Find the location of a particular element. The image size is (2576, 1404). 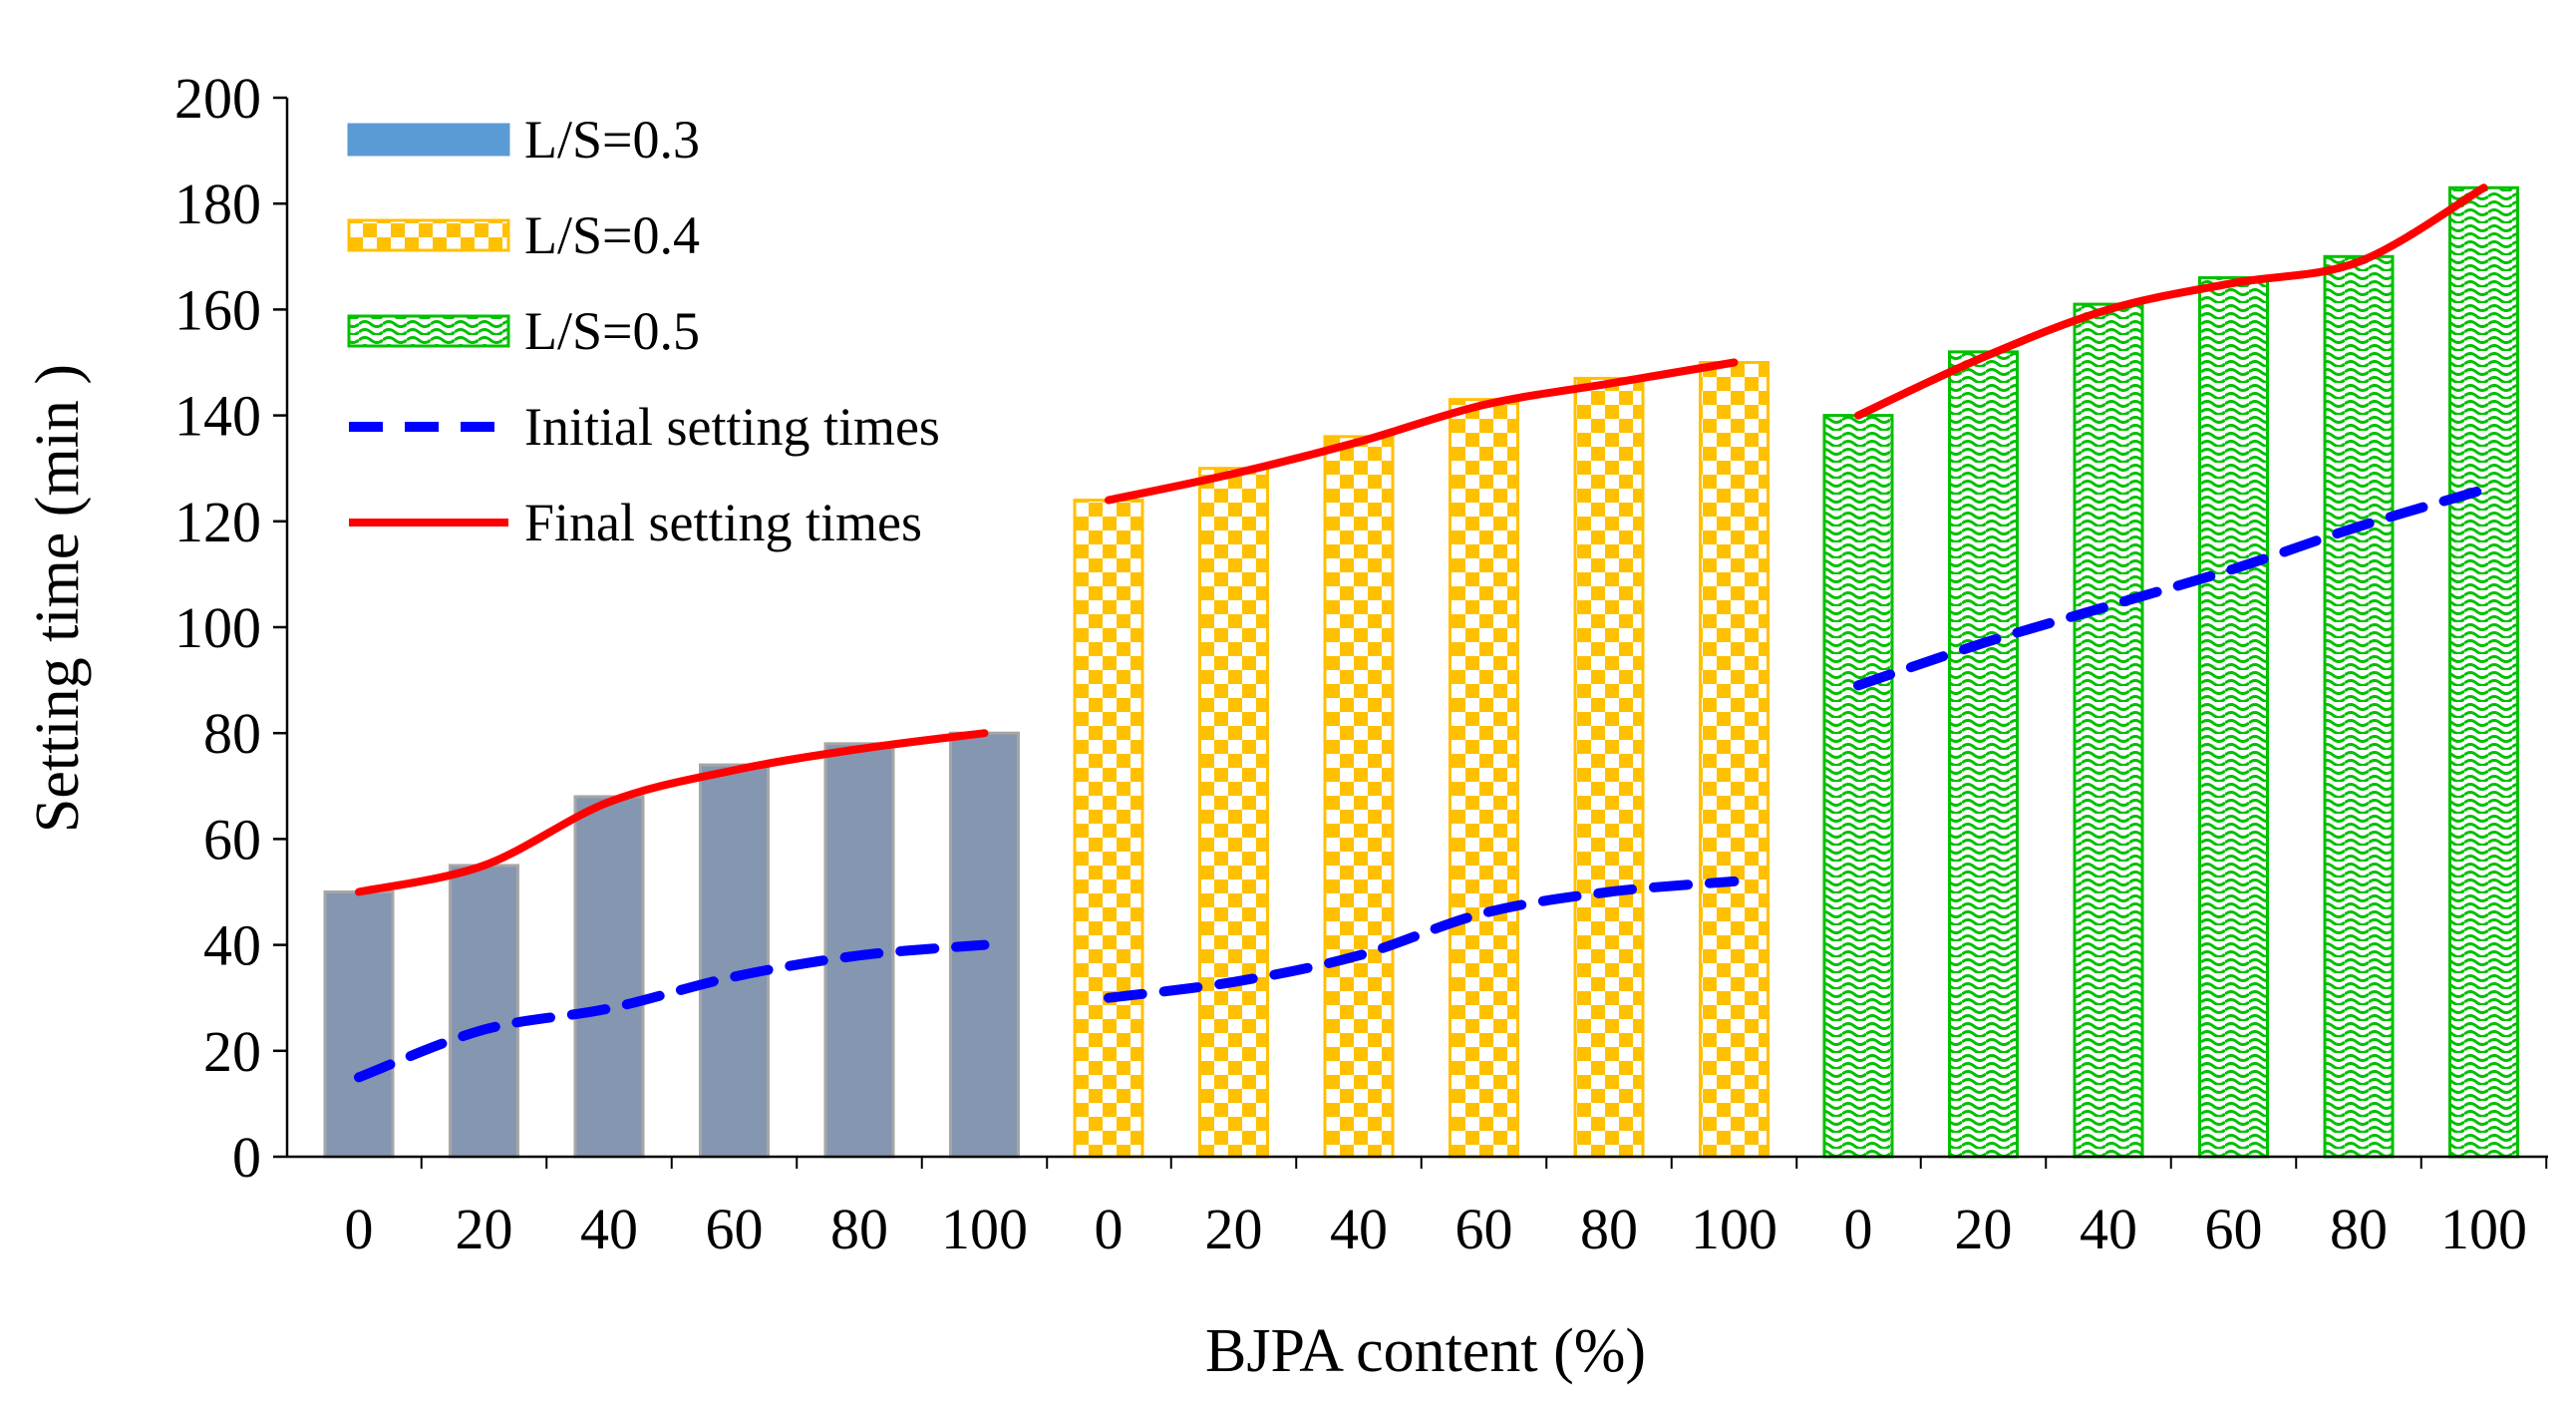

legend-item: L/S=0.5 is located at coordinates (523, 331).